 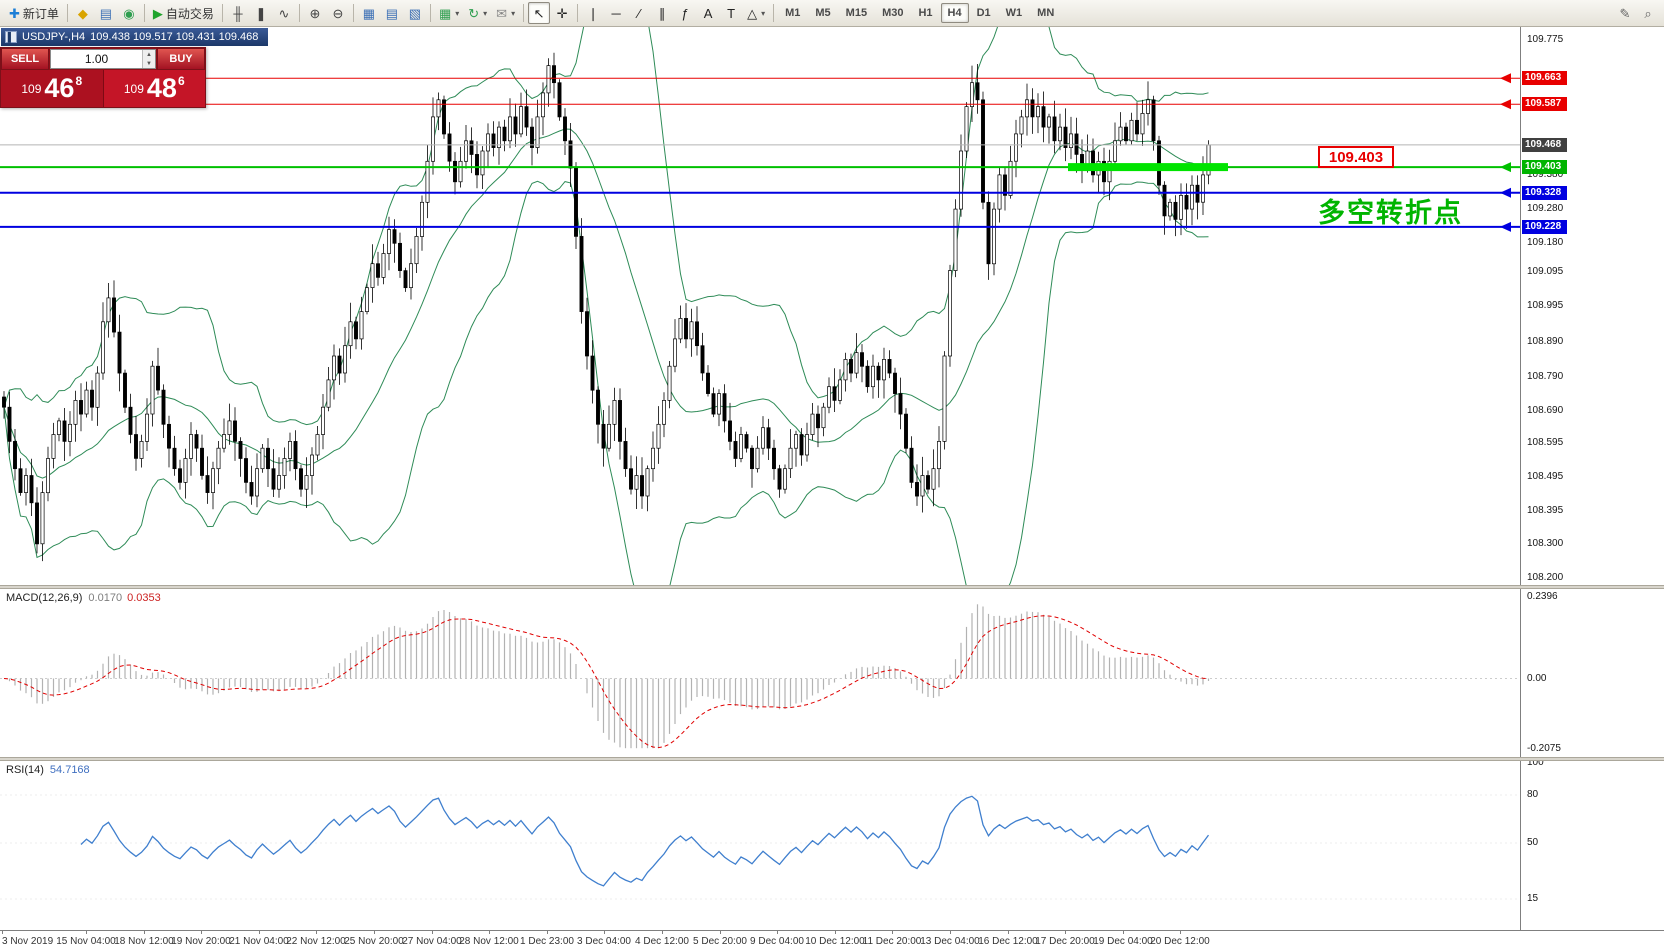 What do you see at coordinates (1544, 78) in the screenshot?
I see `price-axis-marker: 109.663` at bounding box center [1544, 78].